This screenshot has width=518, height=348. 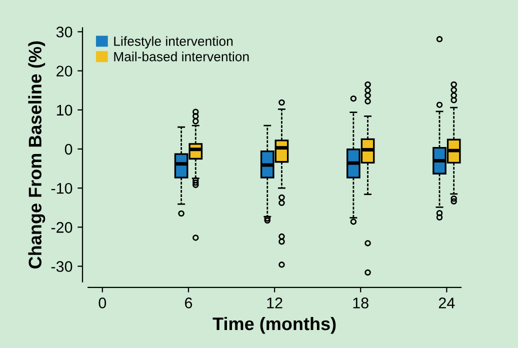 What do you see at coordinates (274, 303) in the screenshot?
I see `x-tick-label: 12` at bounding box center [274, 303].